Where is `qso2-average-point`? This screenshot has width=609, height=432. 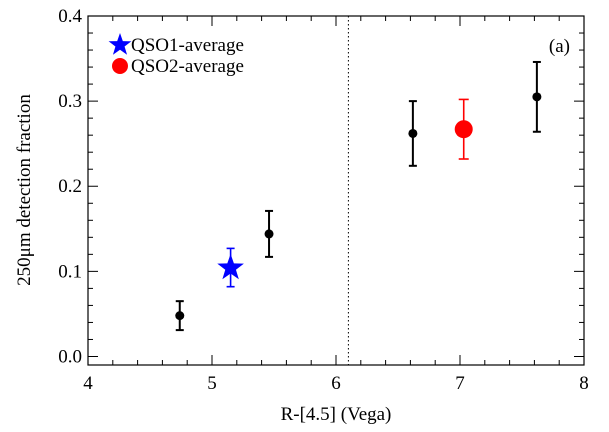
qso2-average-point is located at coordinates (463, 129).